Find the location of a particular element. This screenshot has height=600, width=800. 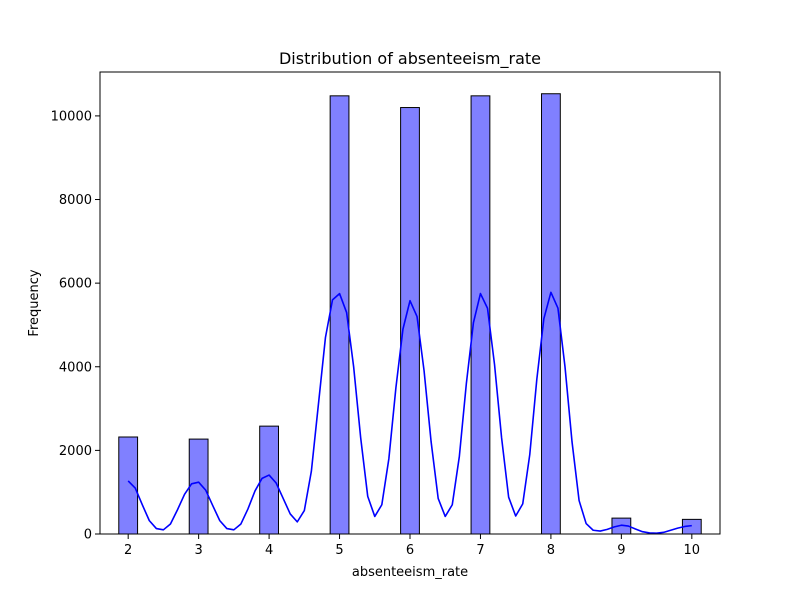

y-tick-label: 8000 is located at coordinates (75, 200).